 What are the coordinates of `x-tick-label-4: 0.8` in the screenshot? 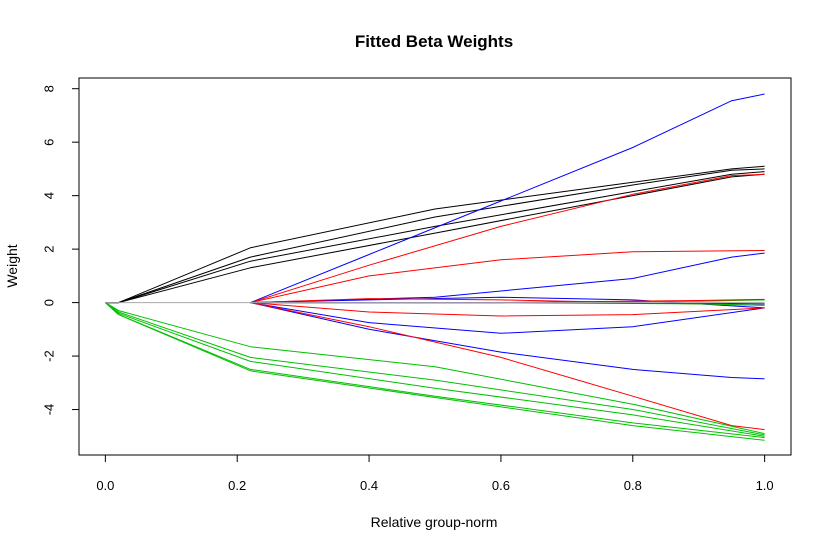 It's located at (633, 485).